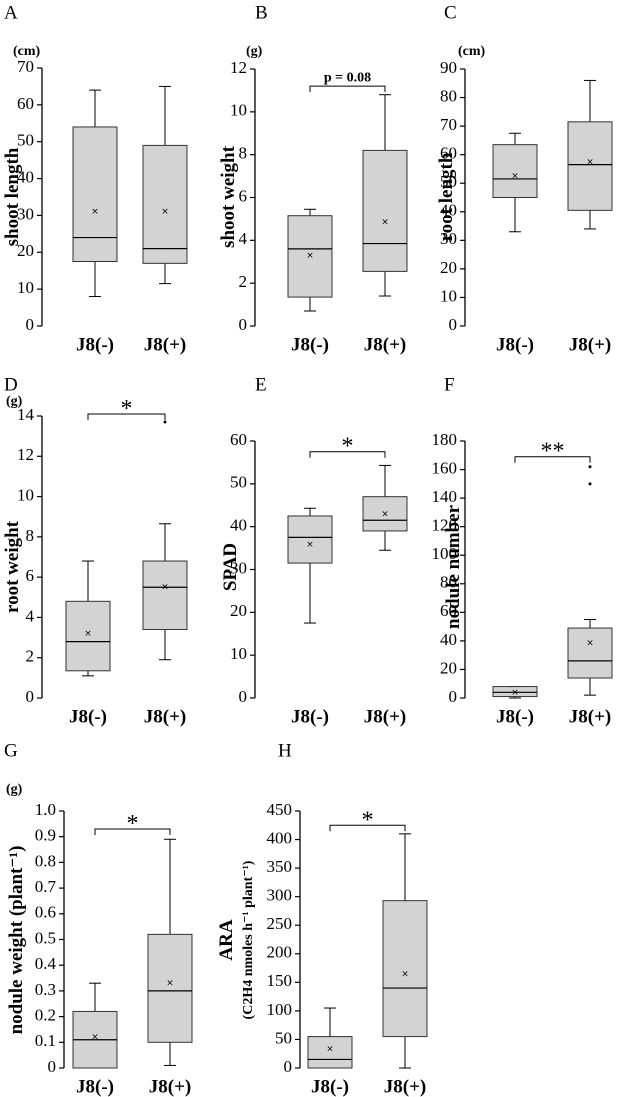 Image resolution: width=644 pixels, height=1097 pixels. What do you see at coordinates (280, 952) in the screenshot?
I see `y-tick-label: 200` at bounding box center [280, 952].